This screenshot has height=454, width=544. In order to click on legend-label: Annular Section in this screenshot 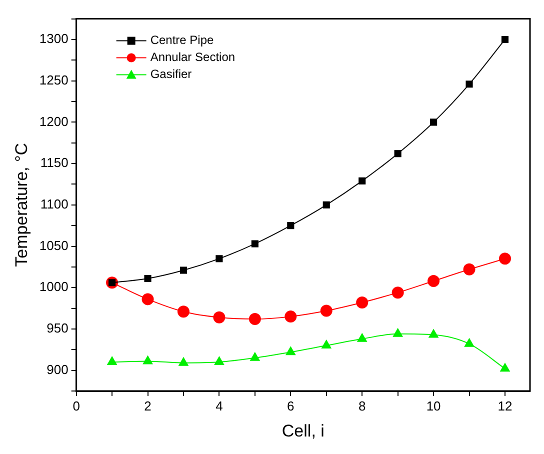, I will do `click(193, 57)`.